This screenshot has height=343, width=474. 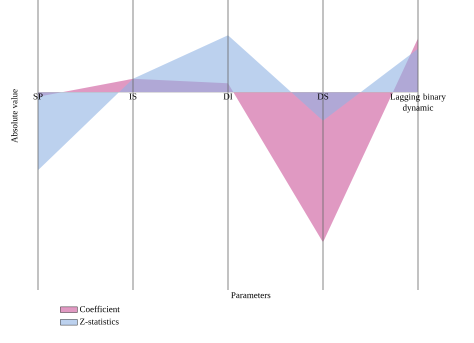 I want to click on x-tick-label: DS, so click(x=323, y=96).